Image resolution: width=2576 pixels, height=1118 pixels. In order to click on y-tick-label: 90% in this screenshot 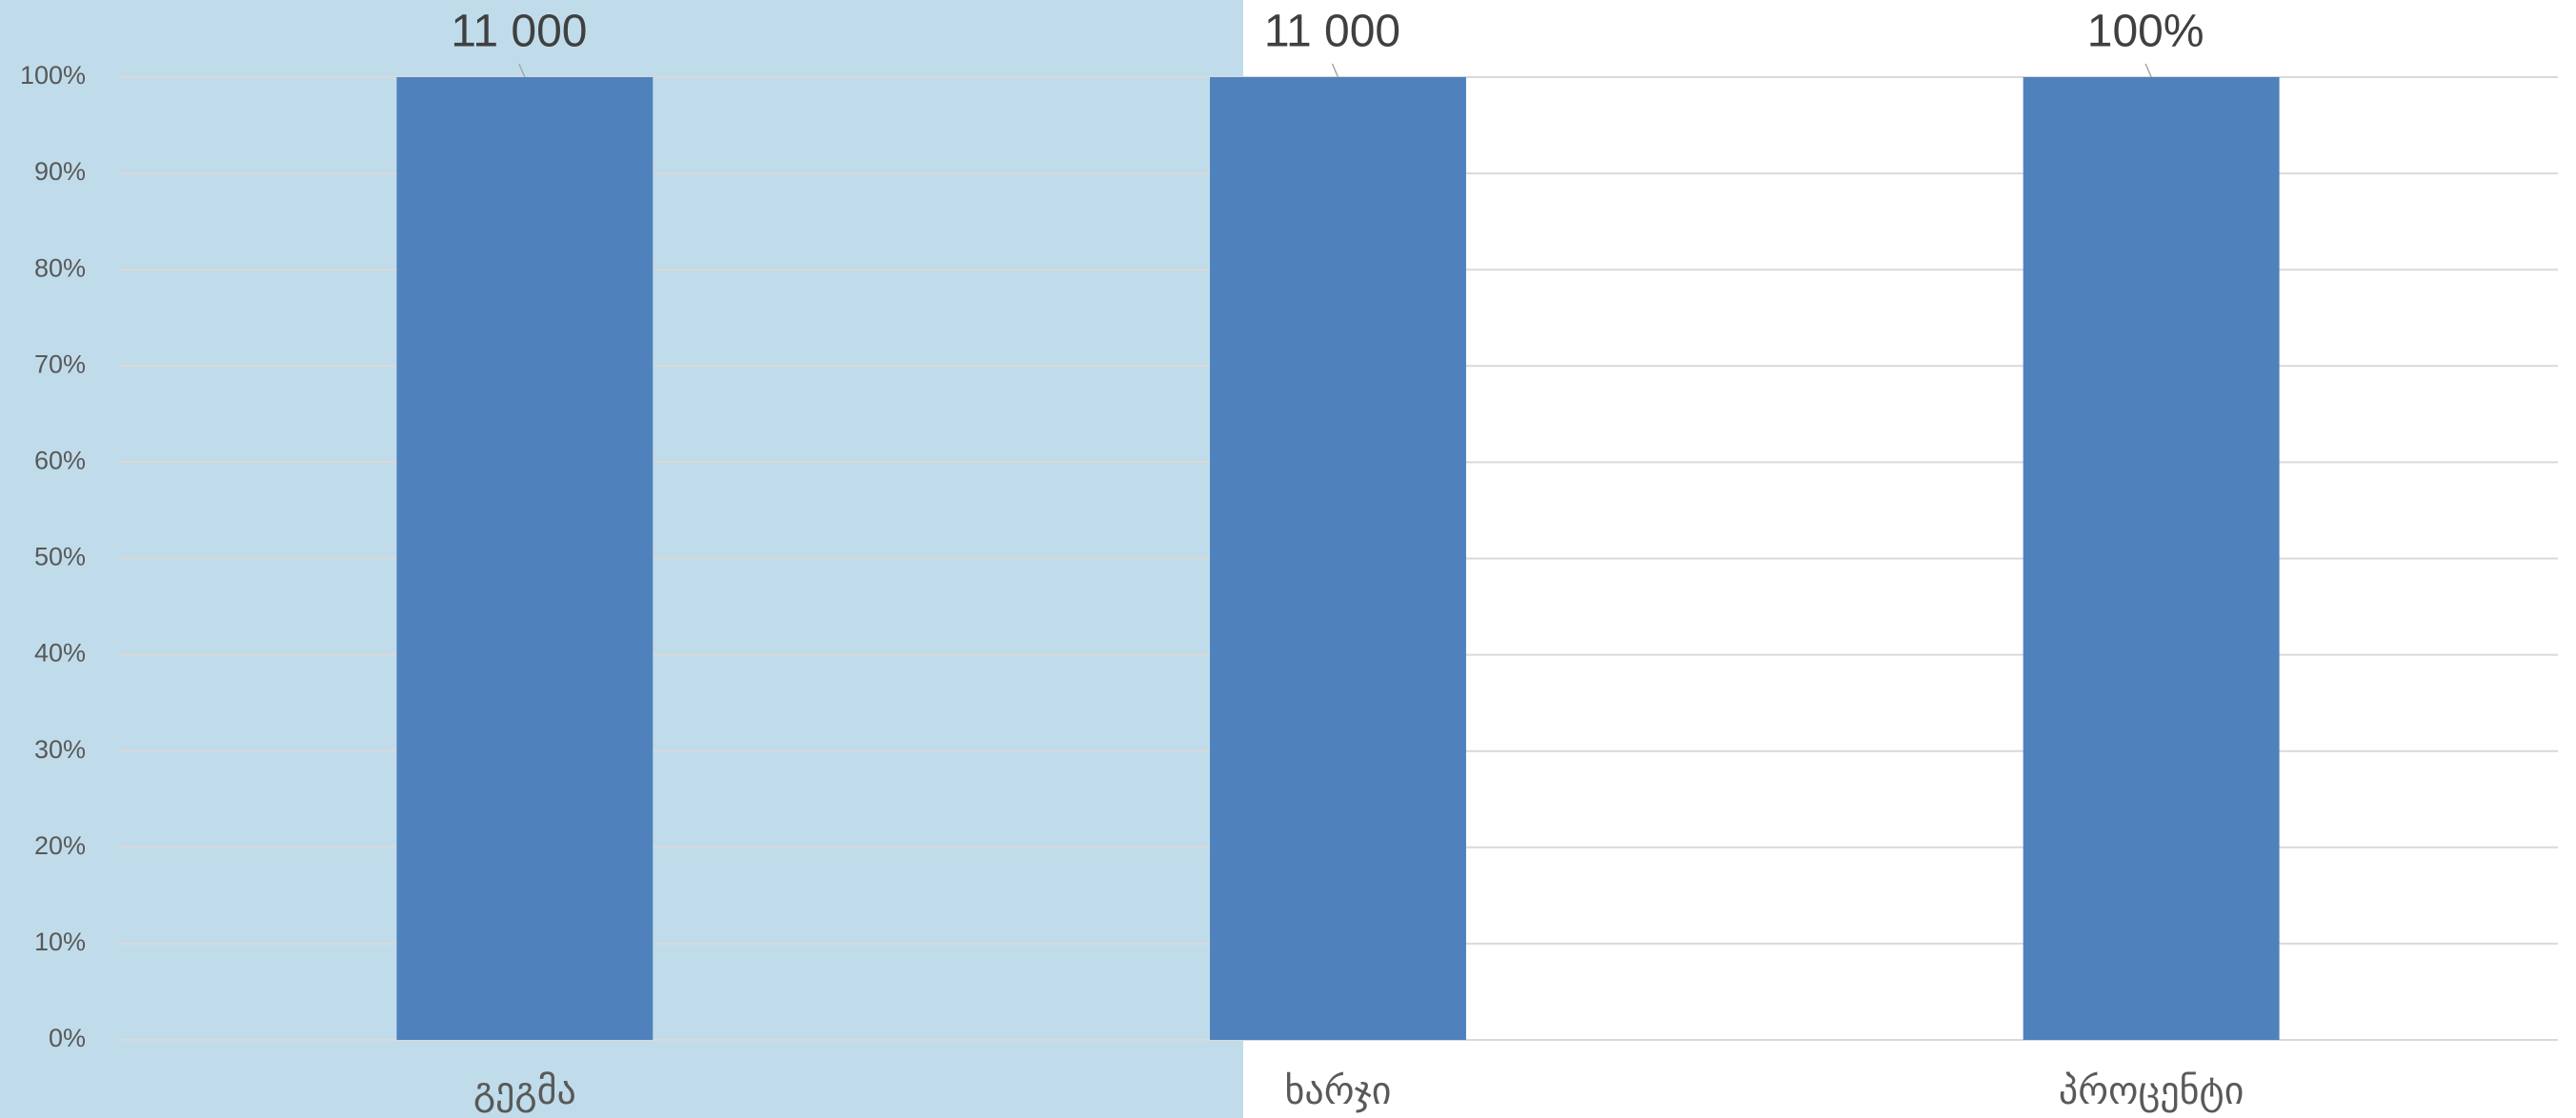, I will do `click(60, 172)`.